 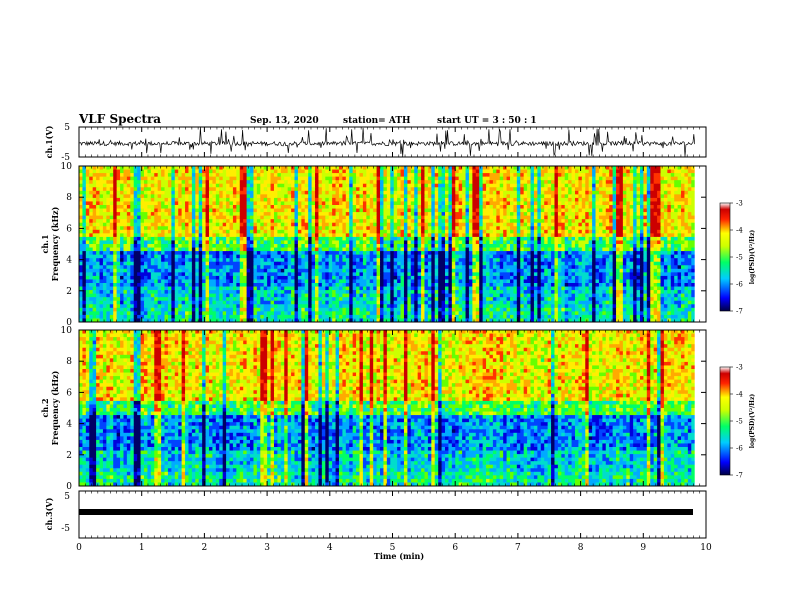 What do you see at coordinates (65, 158) in the screenshot?
I see `ch1-ytick-bottom: -5` at bounding box center [65, 158].